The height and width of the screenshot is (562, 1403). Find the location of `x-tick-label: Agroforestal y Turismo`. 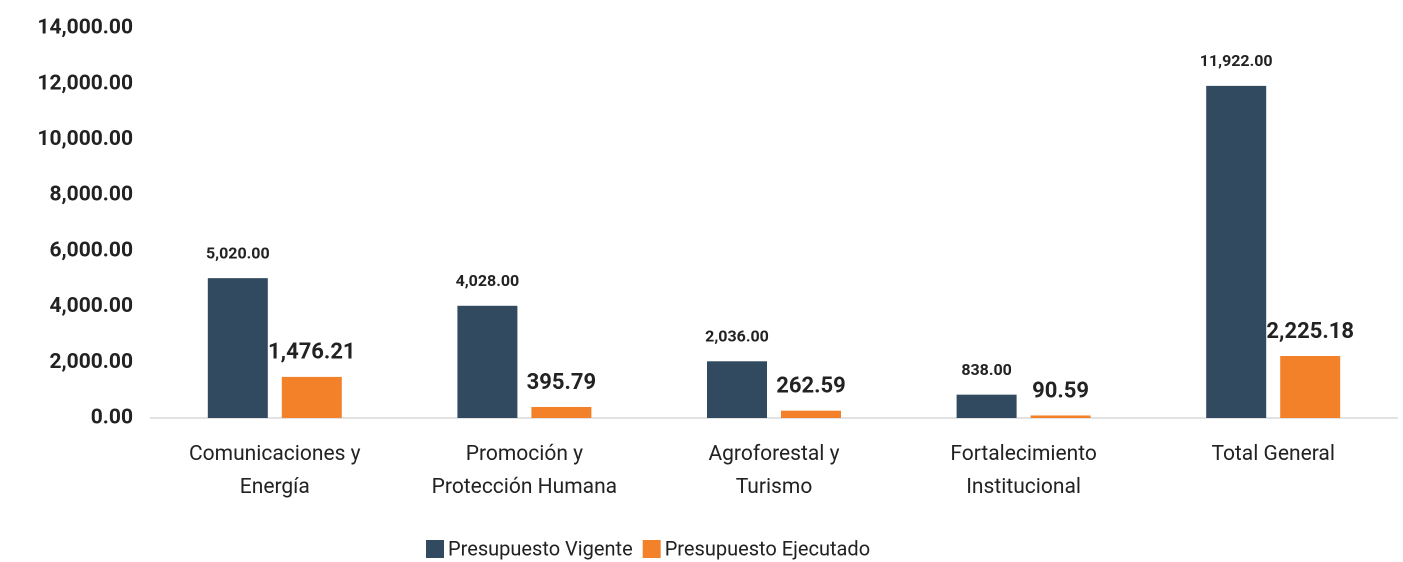

x-tick-label: Agroforestal y Turismo is located at coordinates (773, 470).